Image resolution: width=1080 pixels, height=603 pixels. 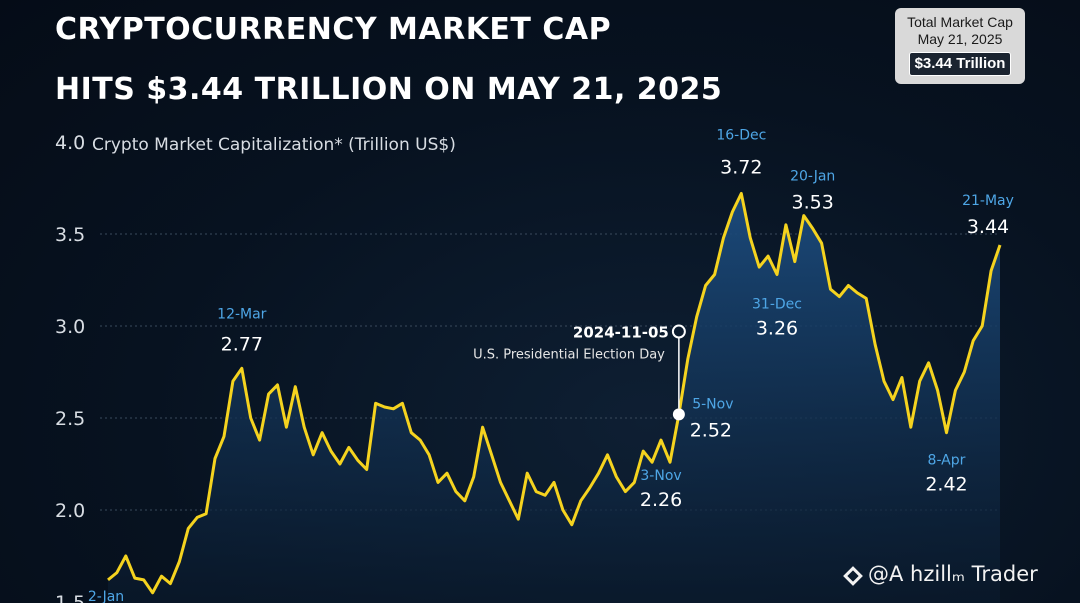 I want to click on badge-label: Total Market Cap, so click(x=960, y=22).